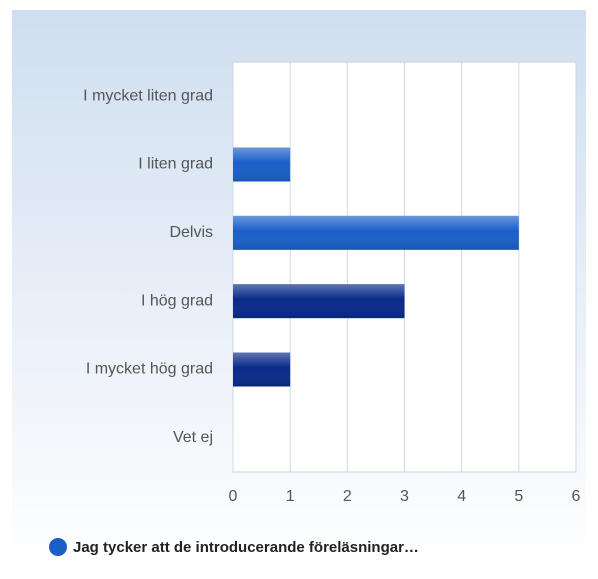  Describe the element at coordinates (290, 496) in the screenshot. I see `x-tick-label: 1` at that location.